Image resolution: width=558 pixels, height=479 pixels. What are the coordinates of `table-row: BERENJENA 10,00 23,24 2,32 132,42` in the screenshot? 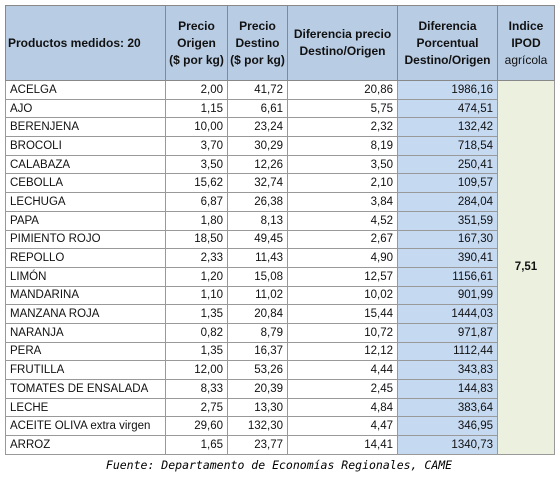 It's located at (280, 127).